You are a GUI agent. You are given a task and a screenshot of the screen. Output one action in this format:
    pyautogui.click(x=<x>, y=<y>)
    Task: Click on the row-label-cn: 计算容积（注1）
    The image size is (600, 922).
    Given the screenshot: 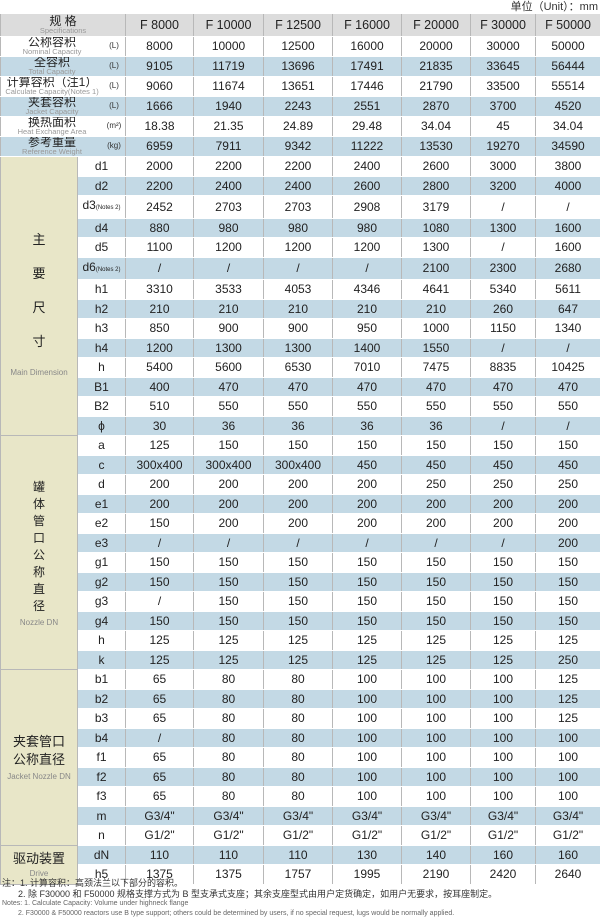 What is the action you would take?
    pyautogui.click(x=52, y=82)
    